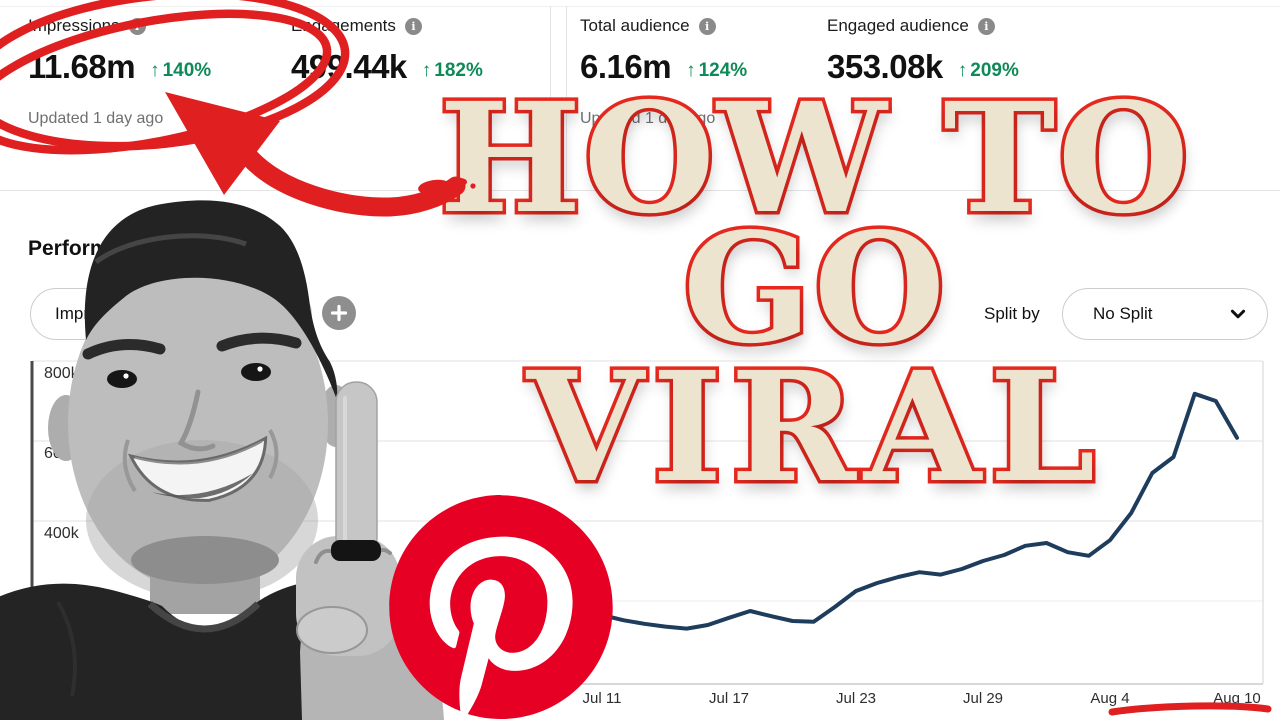  I want to click on chevron-down-icon, so click(1238, 314).